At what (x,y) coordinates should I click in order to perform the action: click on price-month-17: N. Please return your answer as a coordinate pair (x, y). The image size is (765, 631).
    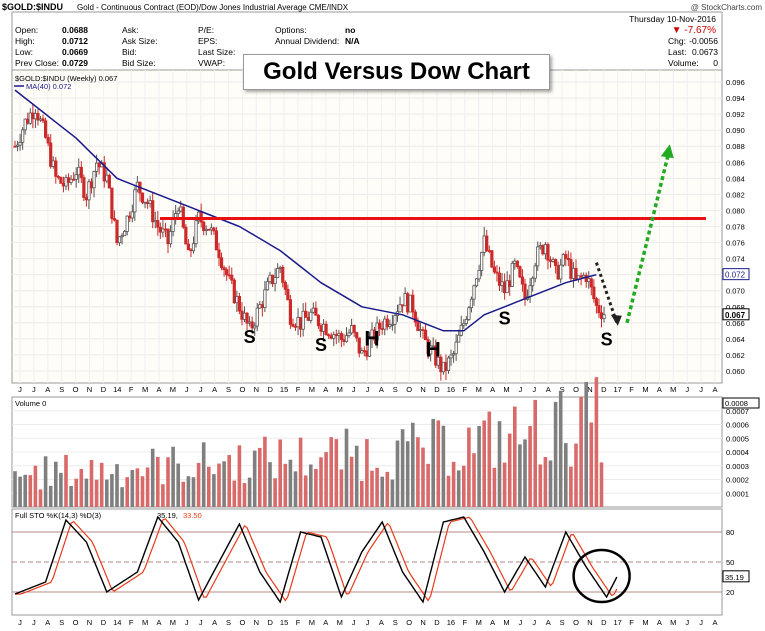
    Looking at the image, I should click on (256, 389).